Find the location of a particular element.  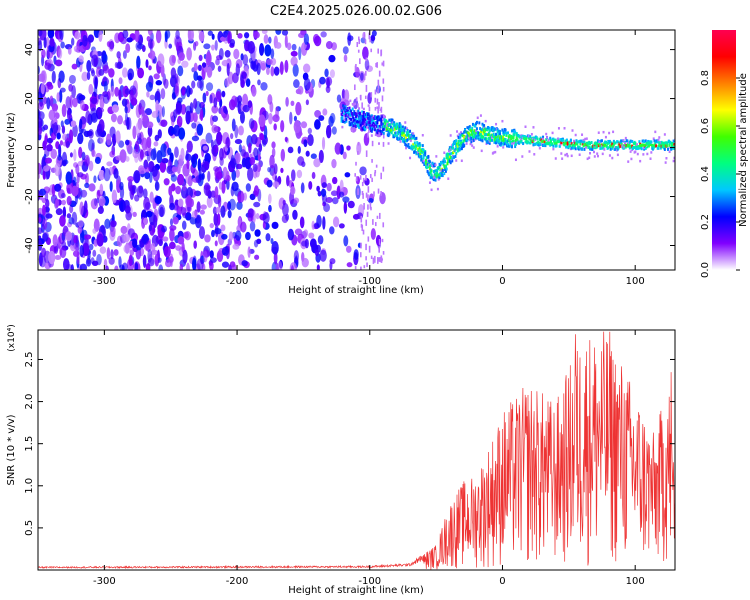

x-tick-label: -200 is located at coordinates (237, 281).